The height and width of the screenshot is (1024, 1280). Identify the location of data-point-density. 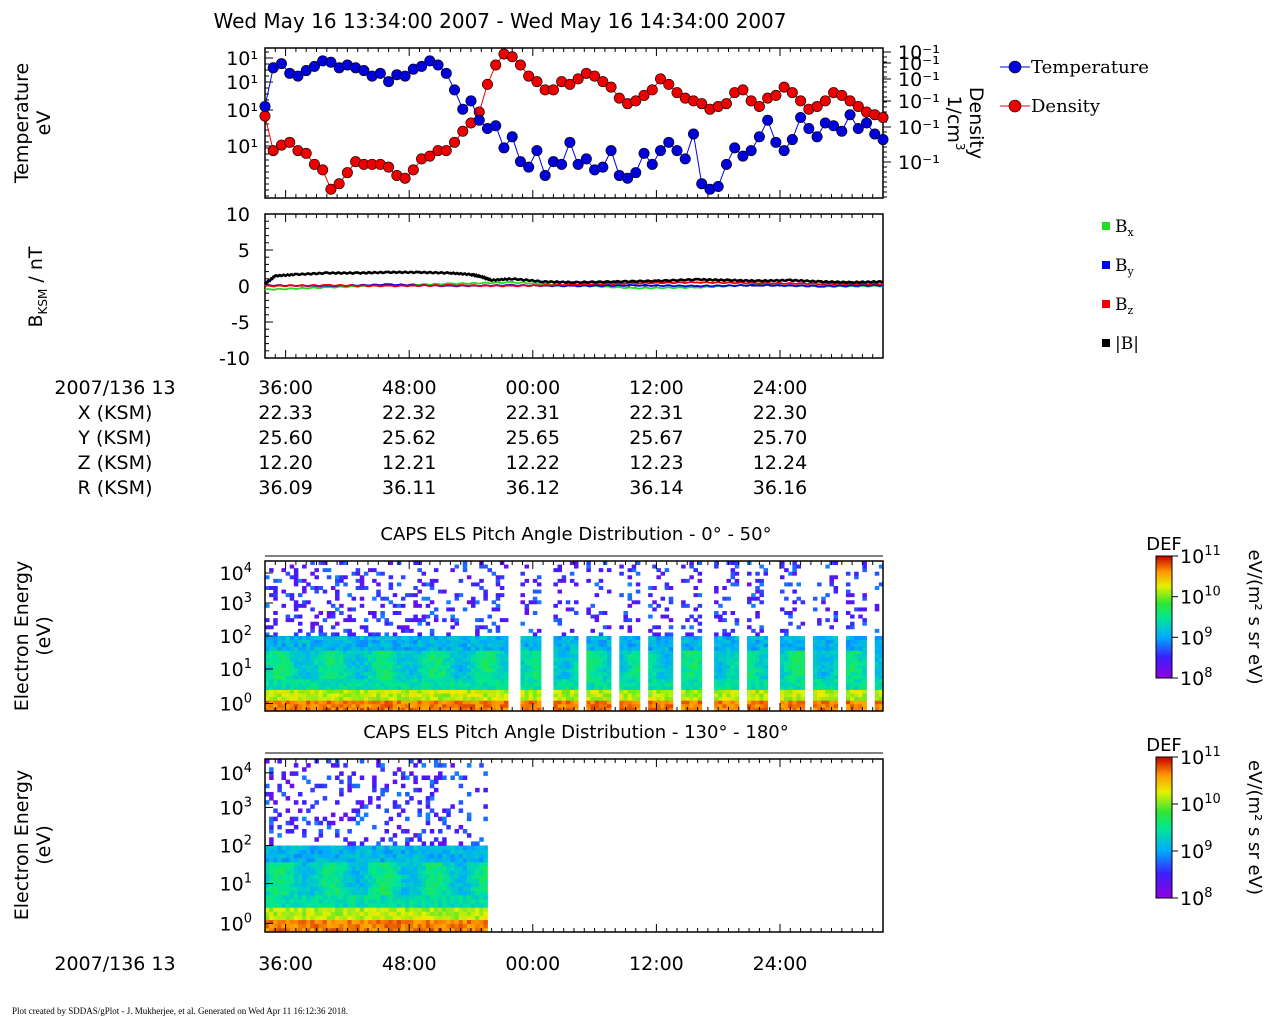
(446, 151).